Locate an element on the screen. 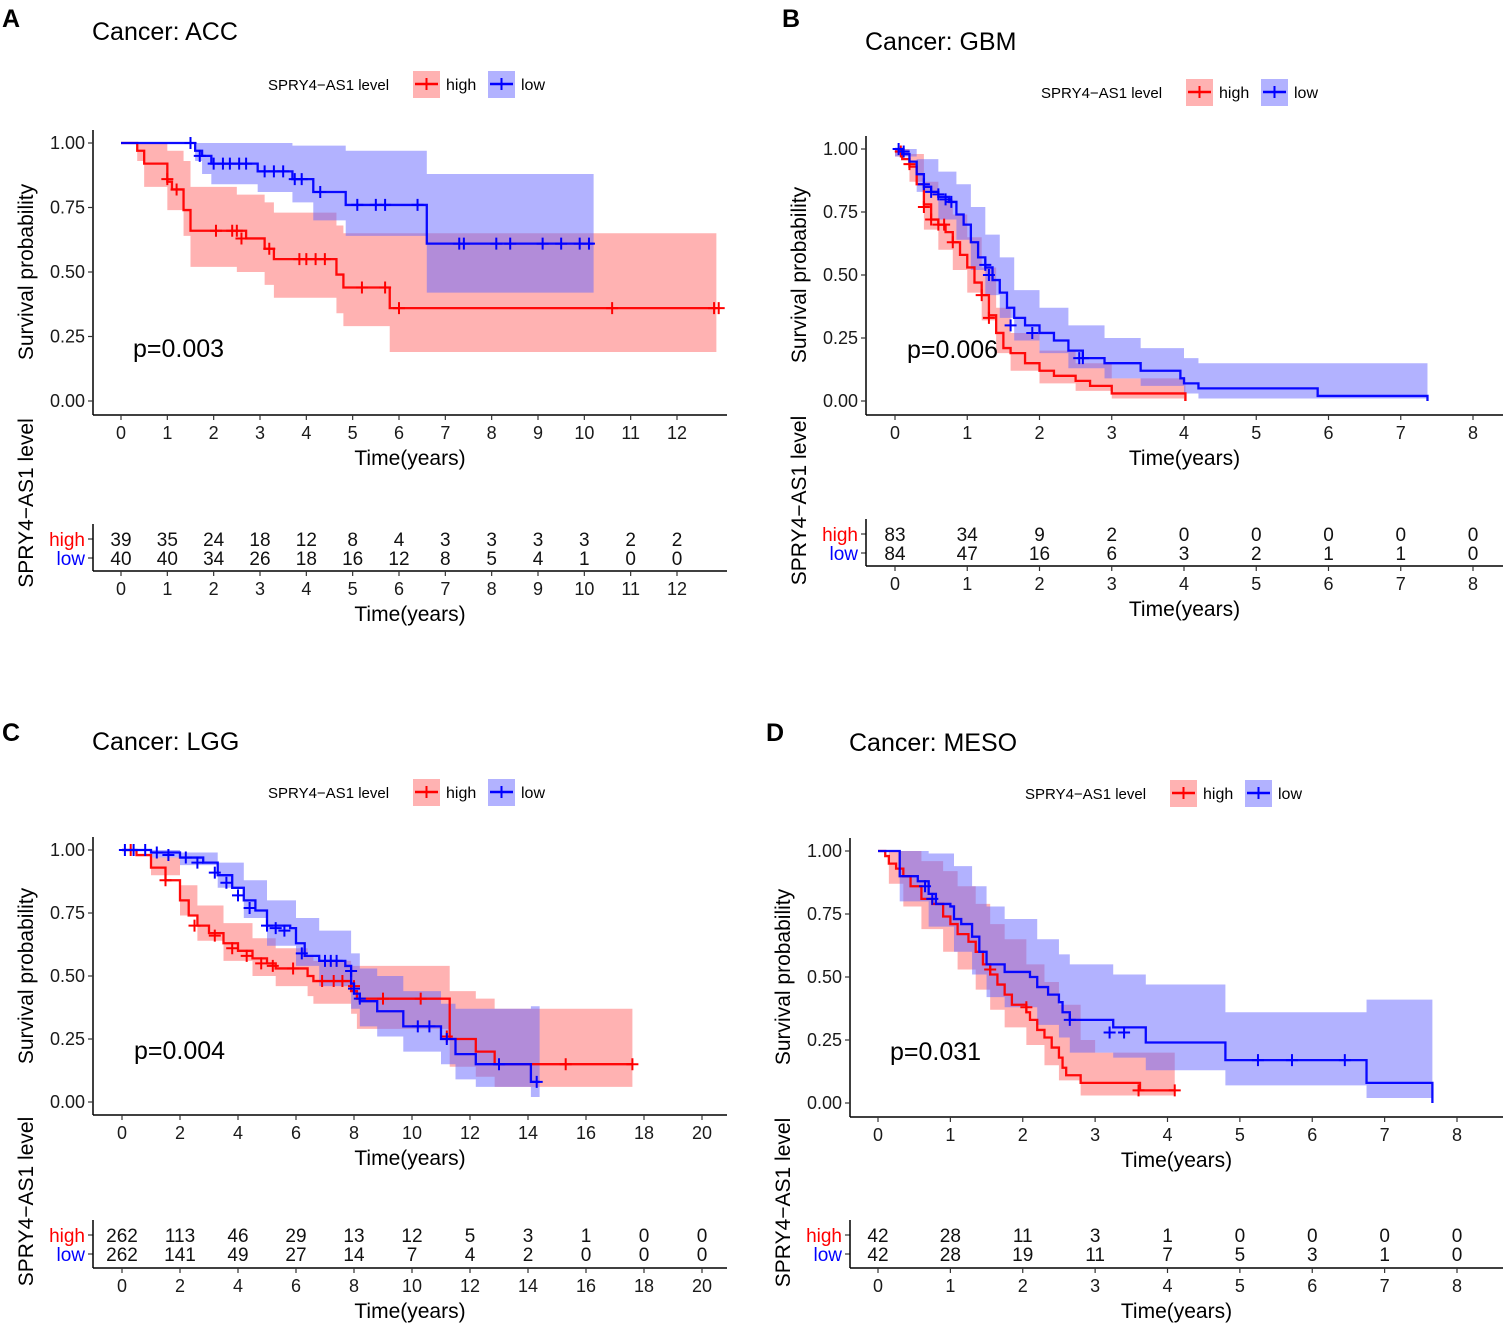 The width and height of the screenshot is (1503, 1334). risk-x-tick-label: 12 is located at coordinates (677, 589).